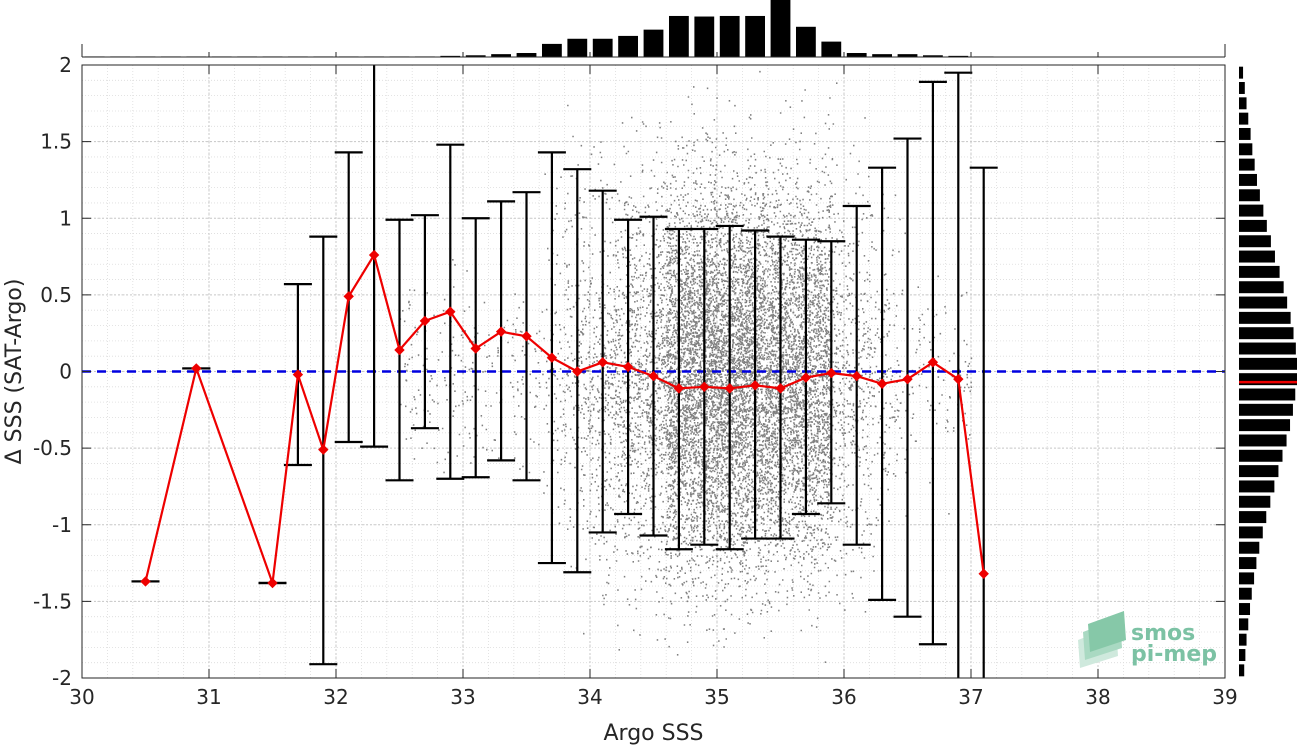 This screenshot has height=747, width=1299. I want to click on y-tick-label: 2, so click(65, 65).